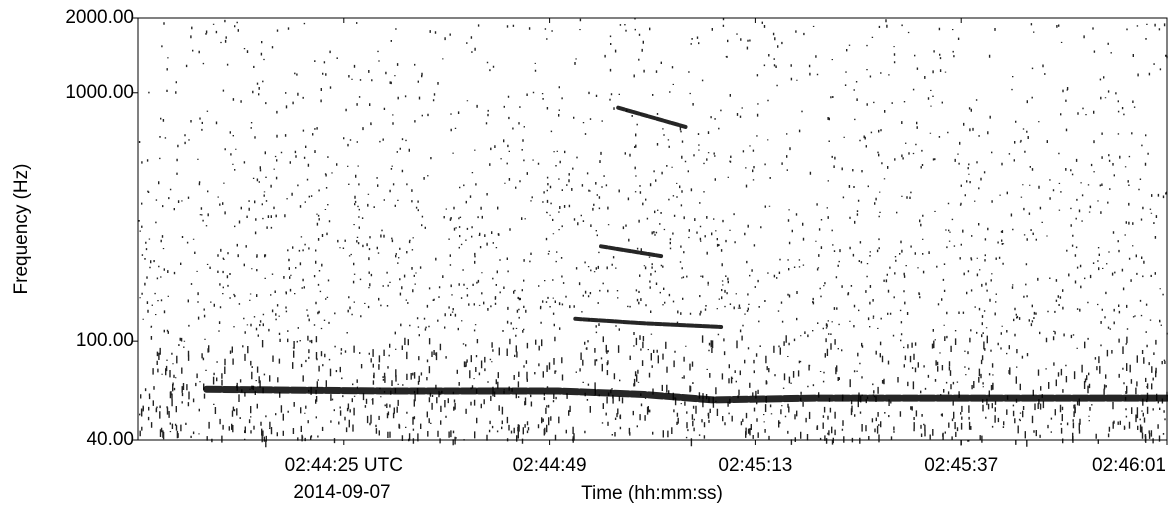 The height and width of the screenshot is (507, 1168). Describe the element at coordinates (341, 492) in the screenshot. I see `x-axis-date: 2014-09-07` at that location.